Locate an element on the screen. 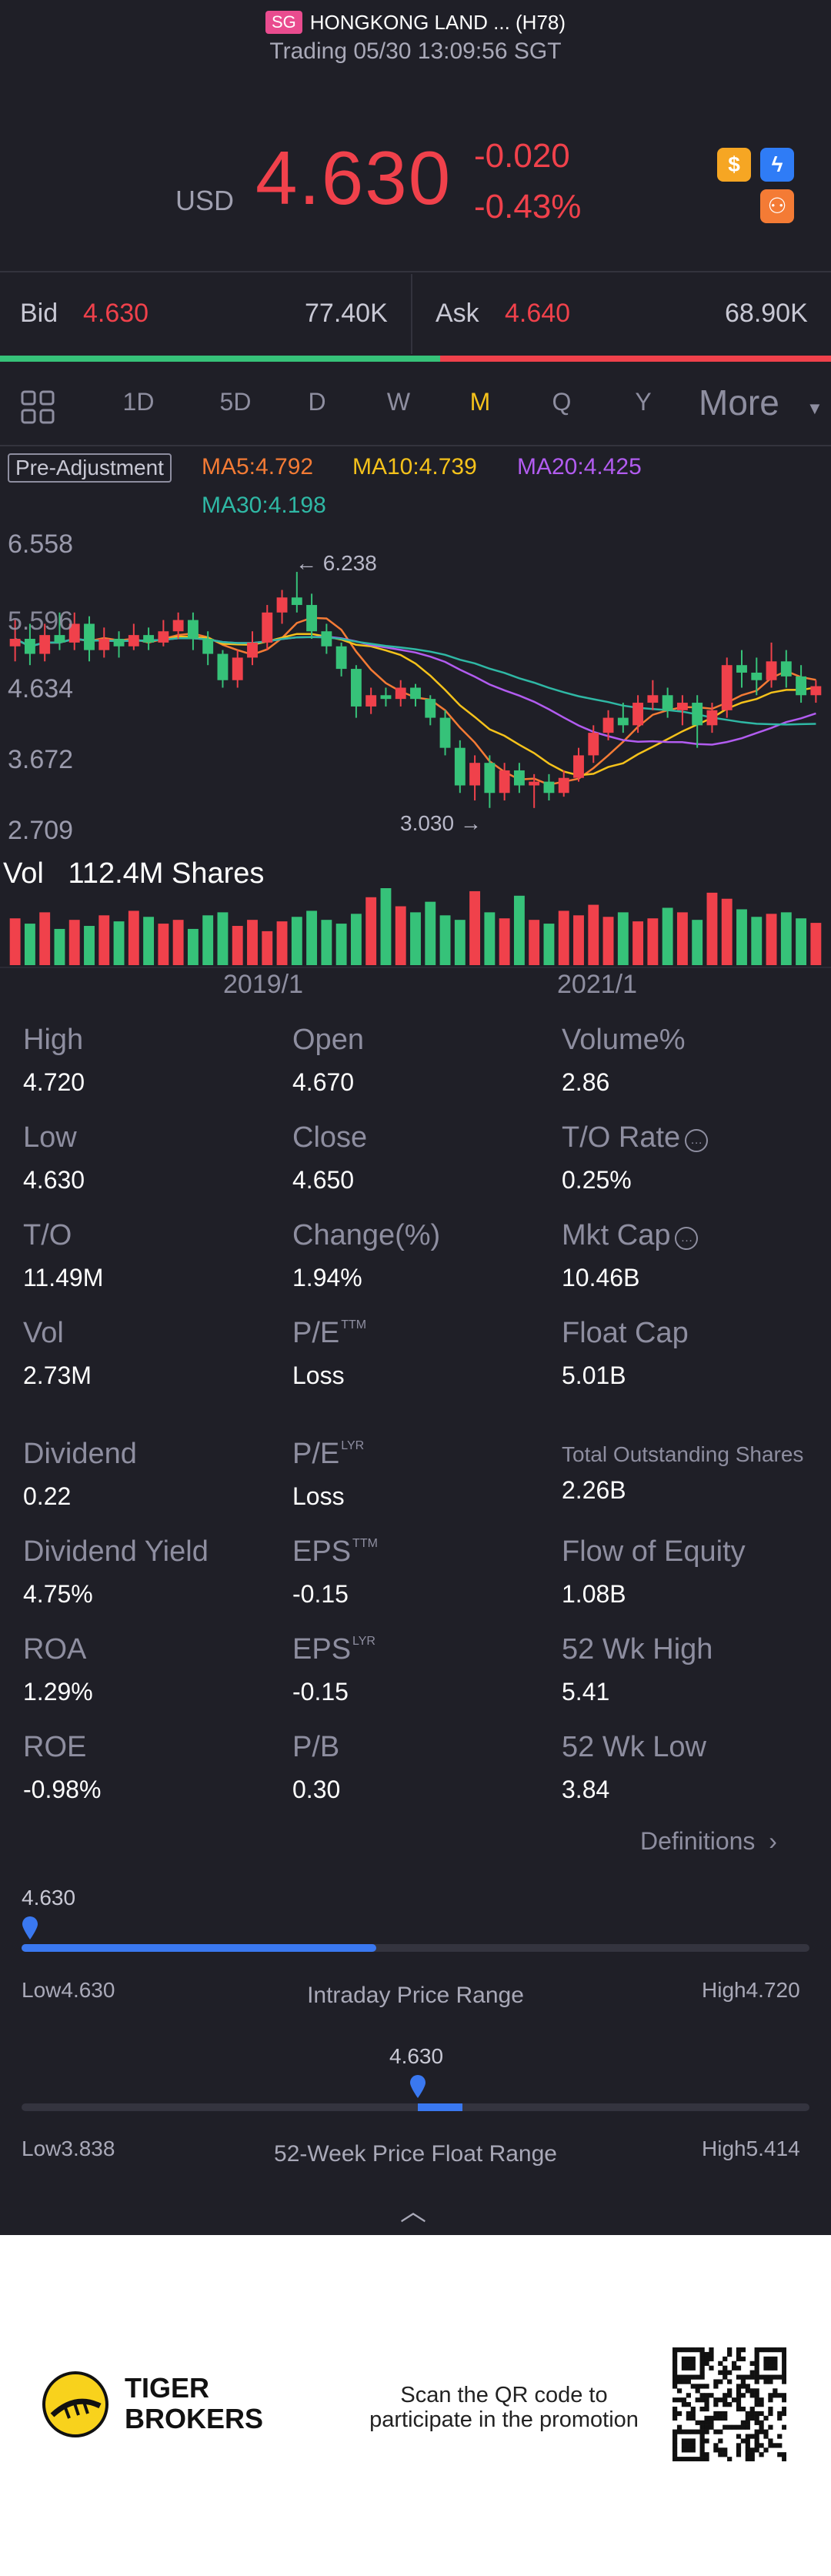  lightning-icon: ϟ is located at coordinates (777, 165).